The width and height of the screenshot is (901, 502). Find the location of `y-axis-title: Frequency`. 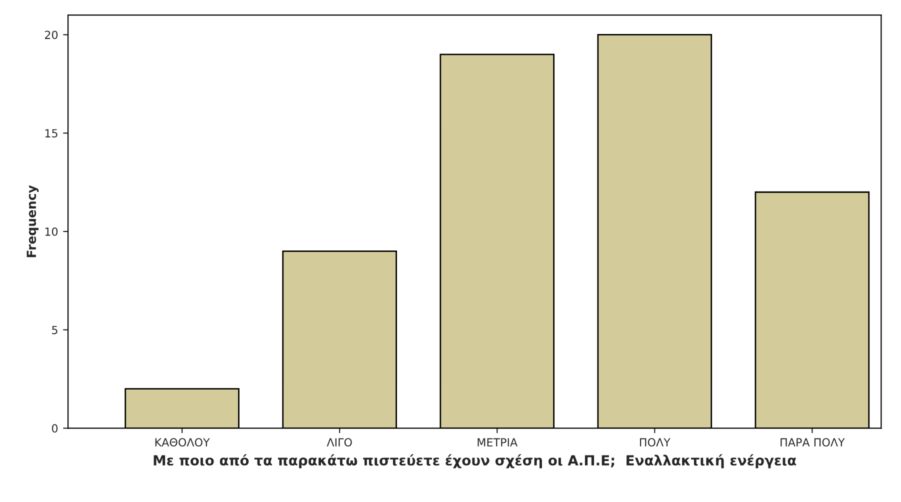

y-axis-title: Frequency is located at coordinates (32, 221).